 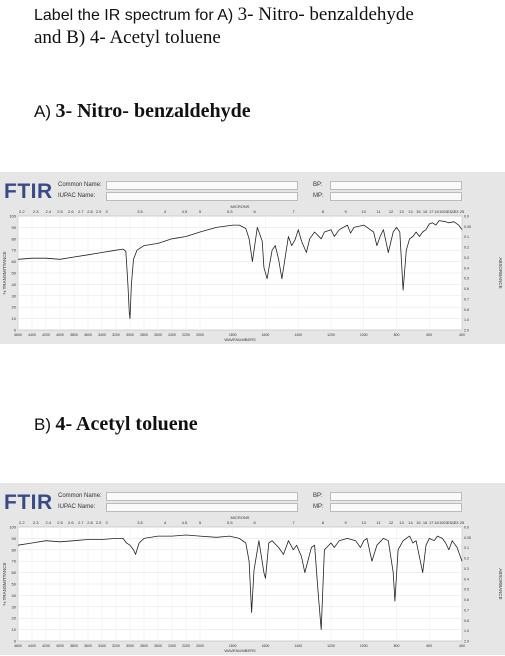 What do you see at coordinates (254, 211) in the screenshot?
I see `micron-tick-label: 6` at bounding box center [254, 211].